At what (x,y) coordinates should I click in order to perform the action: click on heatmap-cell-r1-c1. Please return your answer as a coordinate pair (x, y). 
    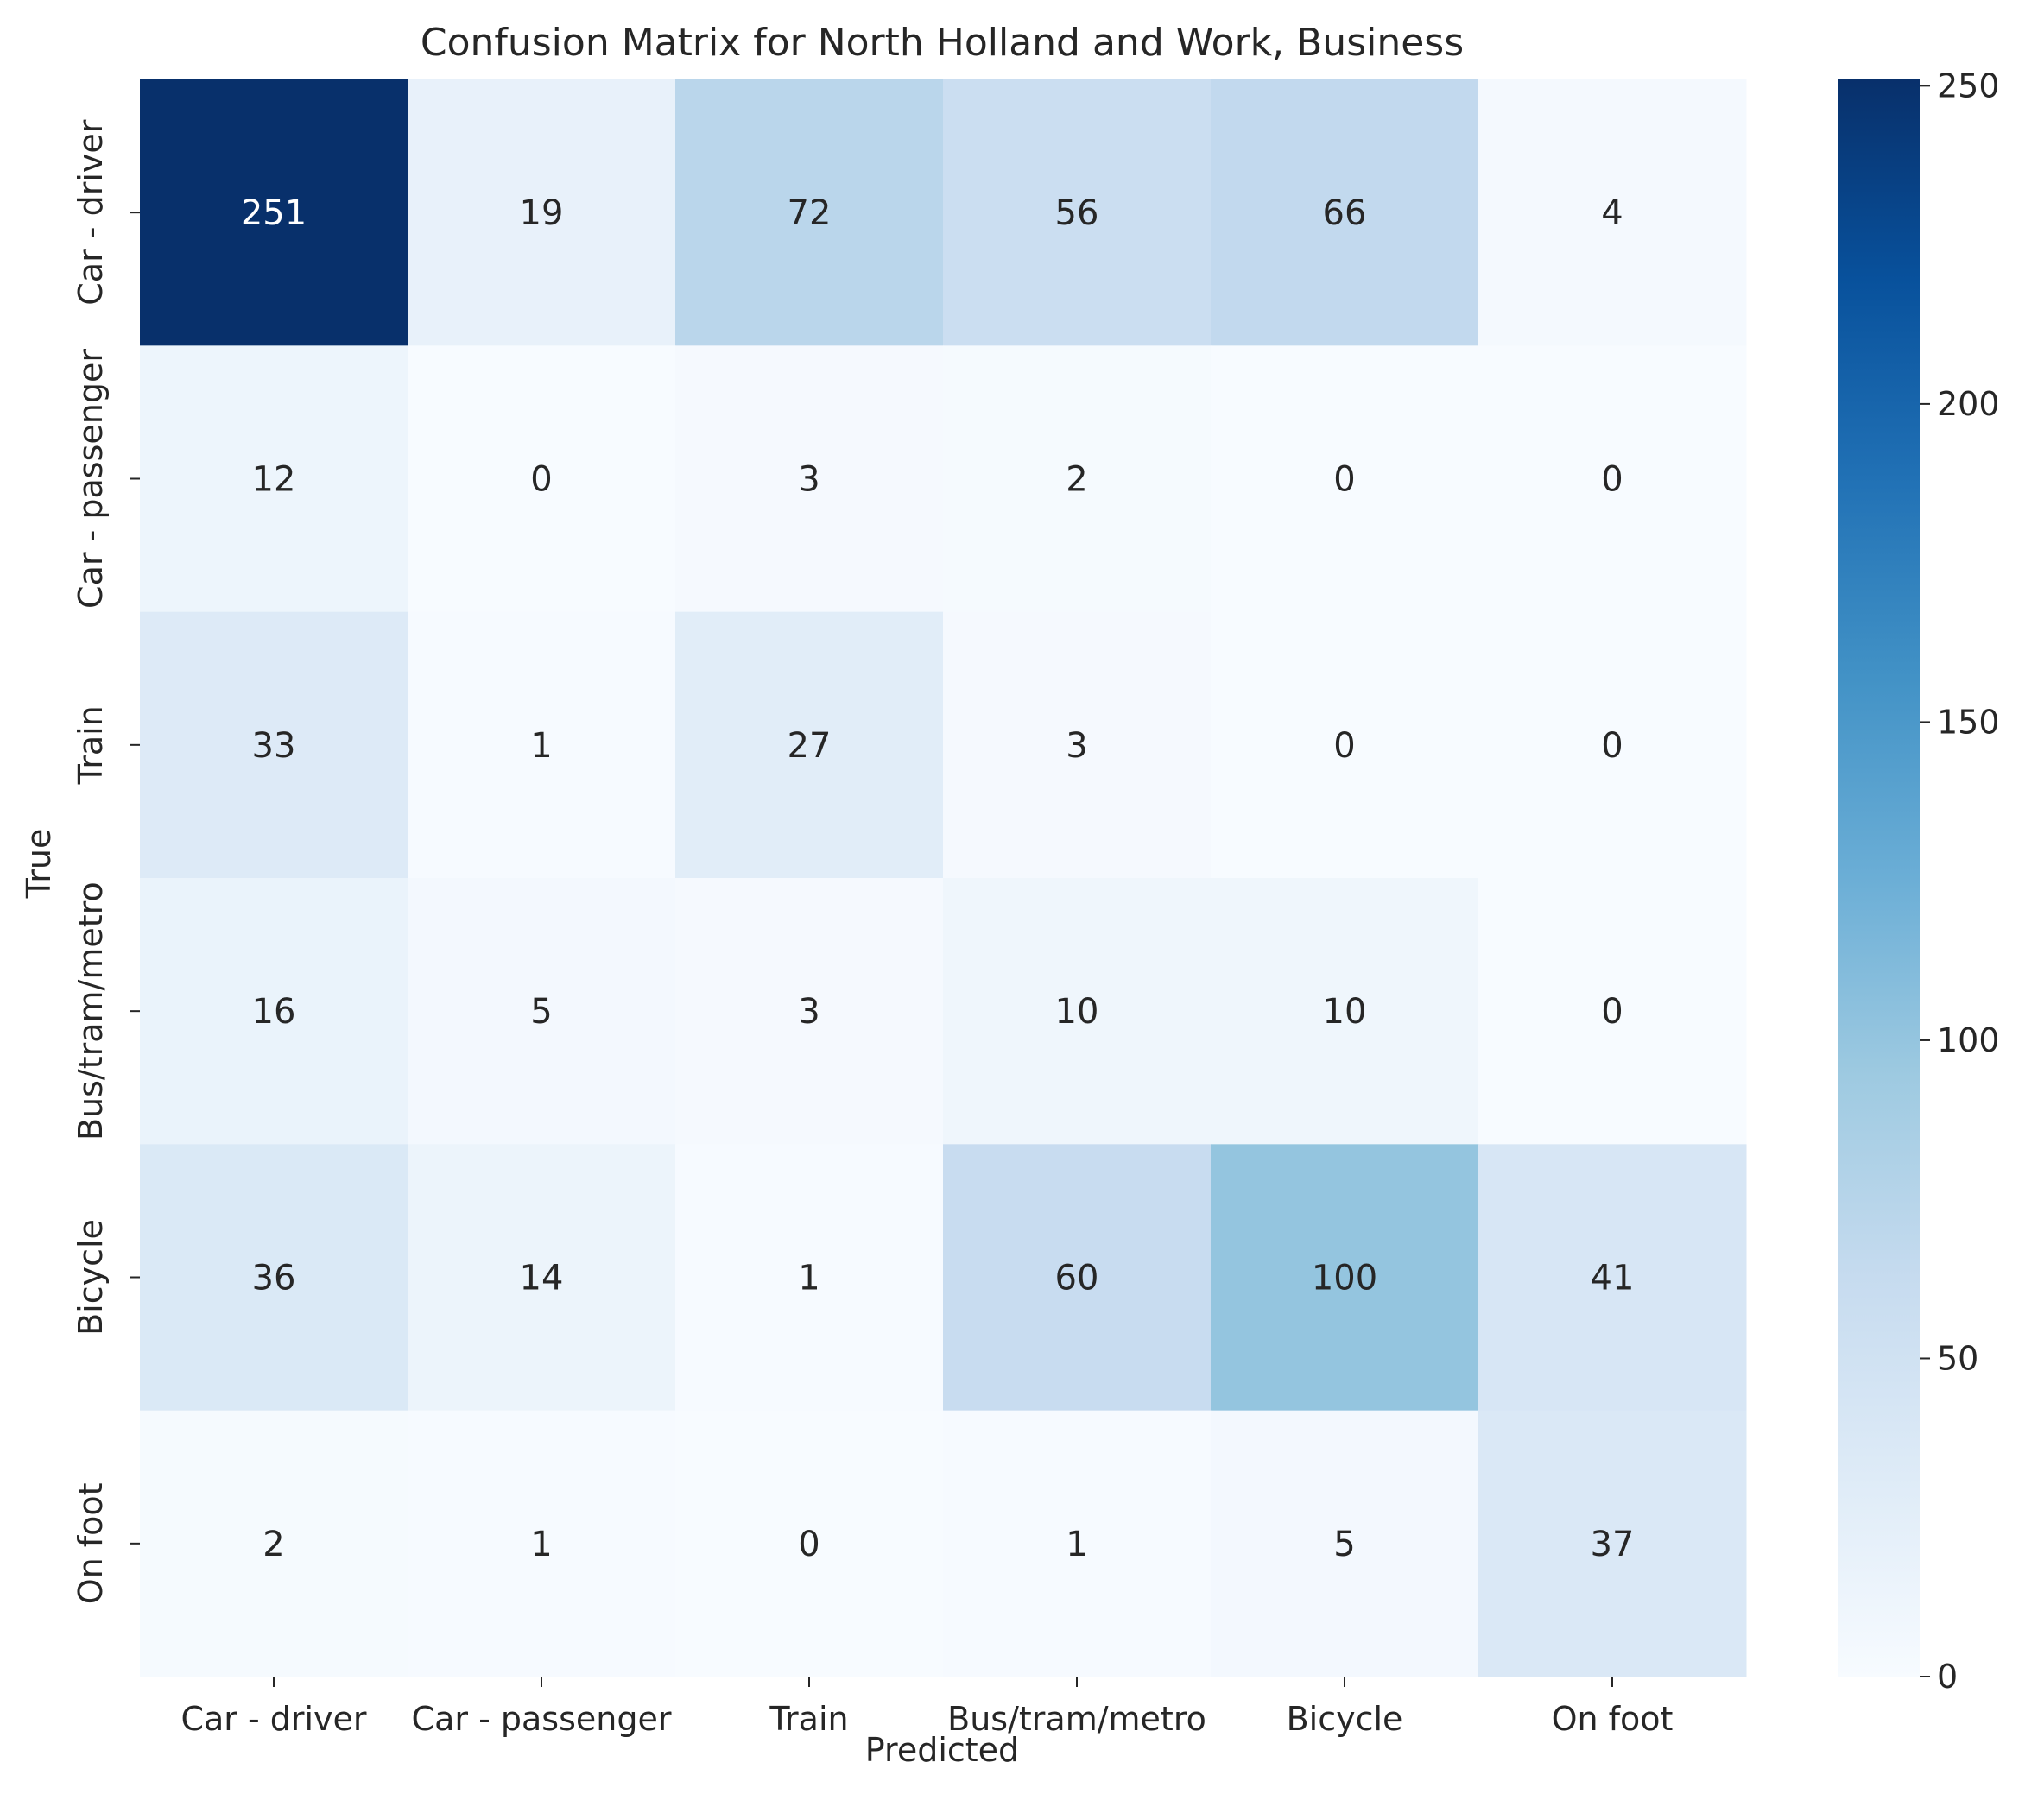
    Looking at the image, I should click on (542, 479).